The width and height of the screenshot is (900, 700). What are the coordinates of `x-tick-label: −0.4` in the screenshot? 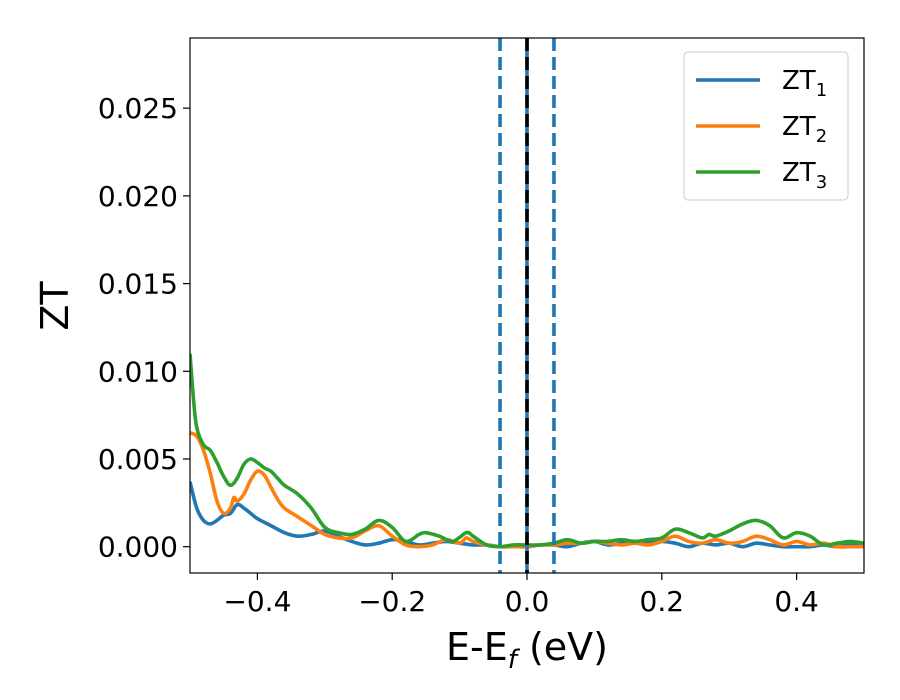 It's located at (257, 601).